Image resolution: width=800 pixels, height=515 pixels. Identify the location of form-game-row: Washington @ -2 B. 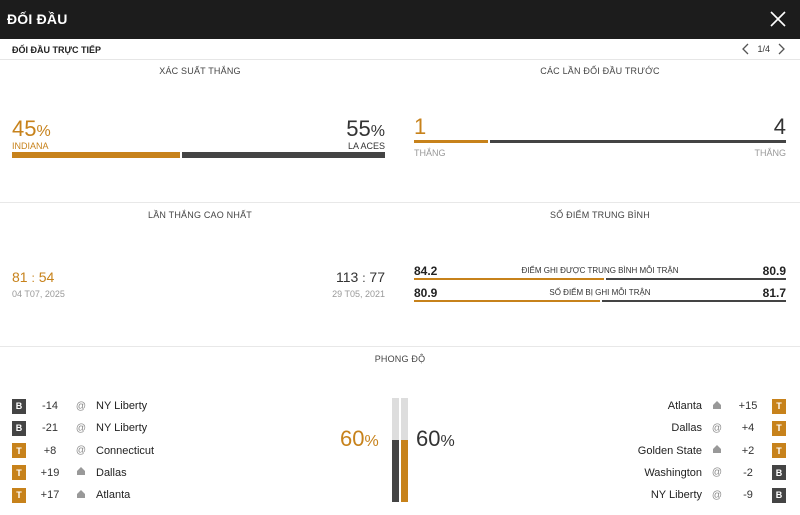
(715, 473).